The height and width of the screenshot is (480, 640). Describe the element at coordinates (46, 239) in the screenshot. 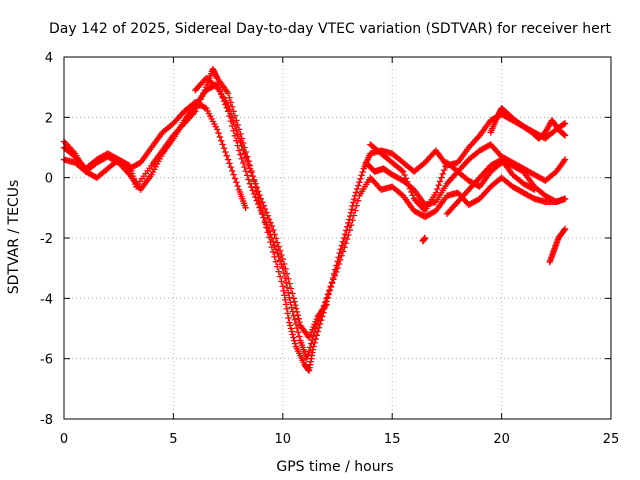

I see `y-tick-label: -2` at that location.